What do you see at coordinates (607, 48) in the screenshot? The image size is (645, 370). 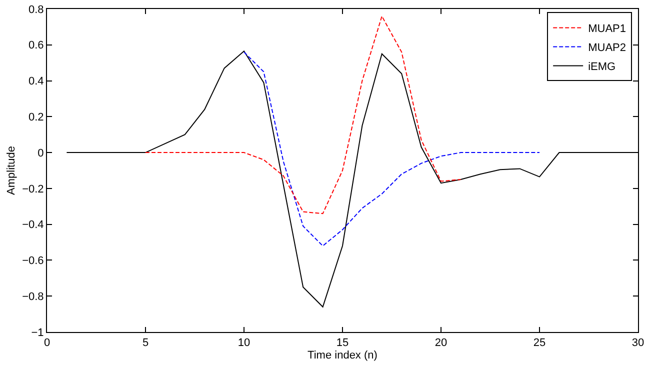 I see `legend-label: MUAP2` at bounding box center [607, 48].